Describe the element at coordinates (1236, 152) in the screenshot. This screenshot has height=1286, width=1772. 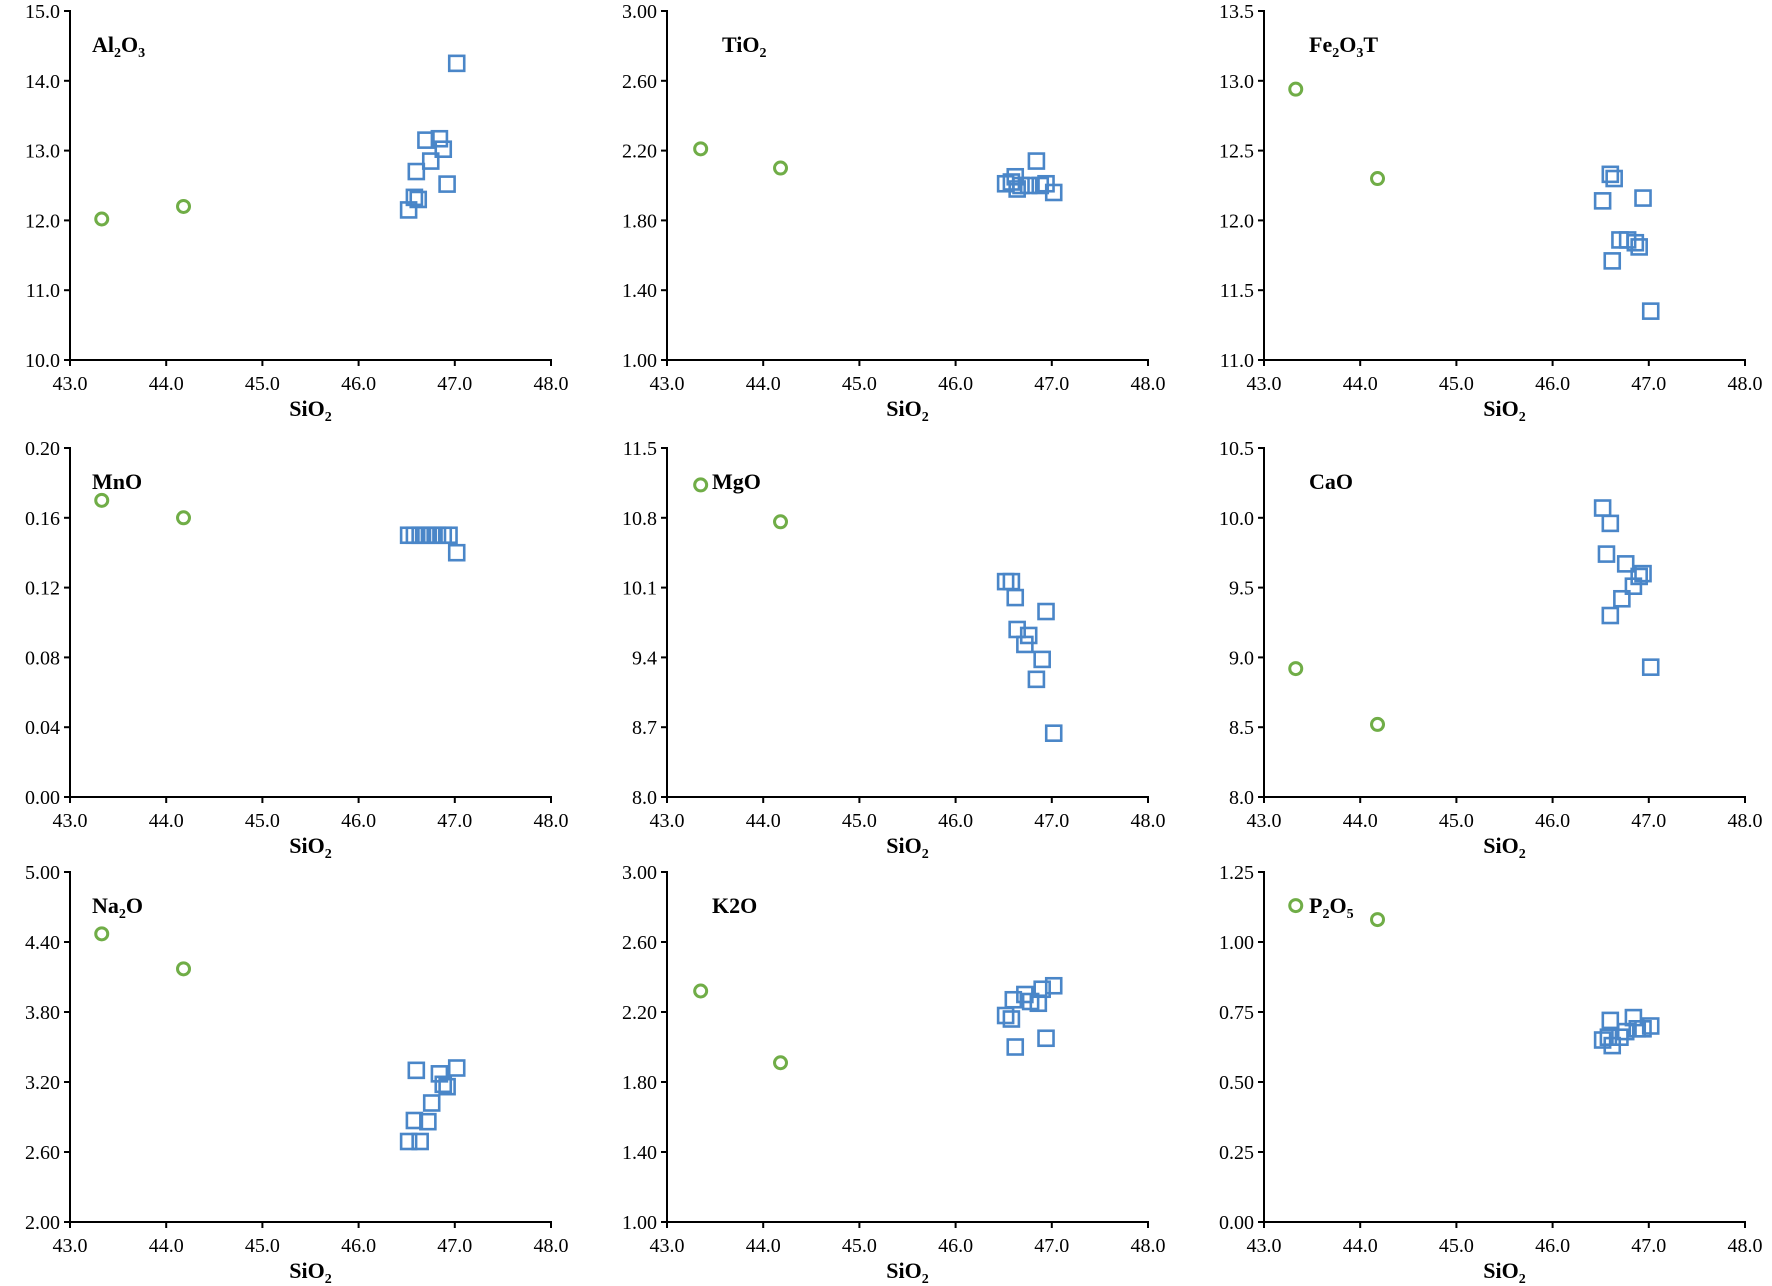
I see `y-tick-label: 12.5` at that location.